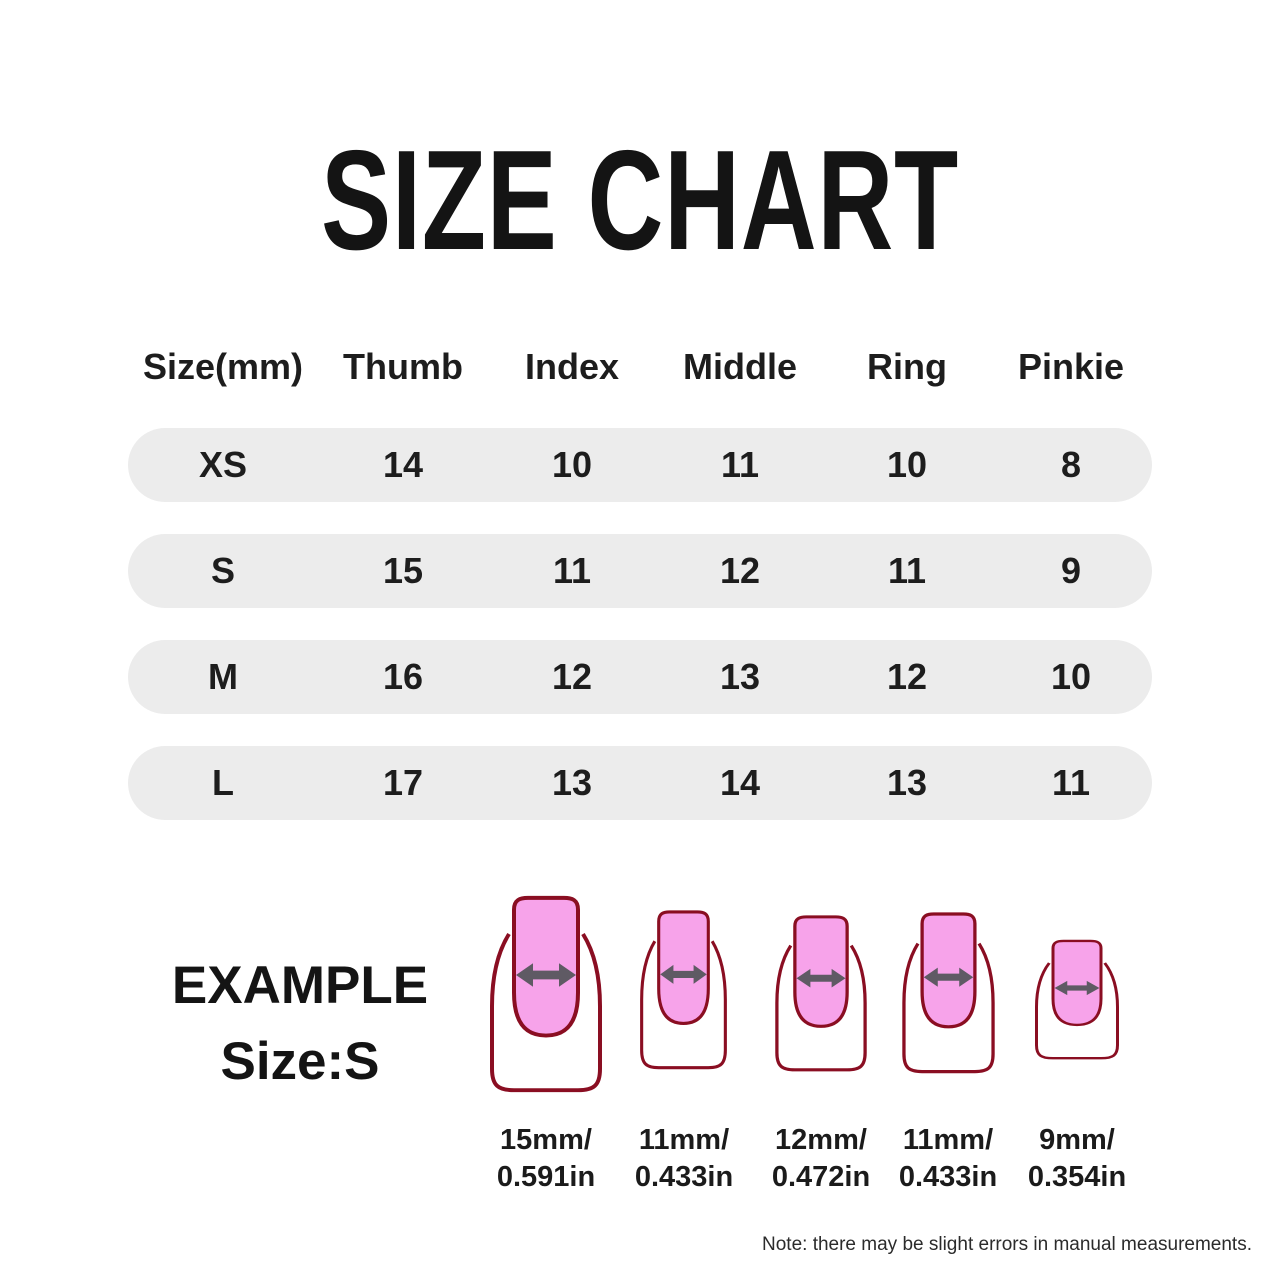 The image size is (1280, 1280). I want to click on width-inch: 0.591in, so click(546, 1177).